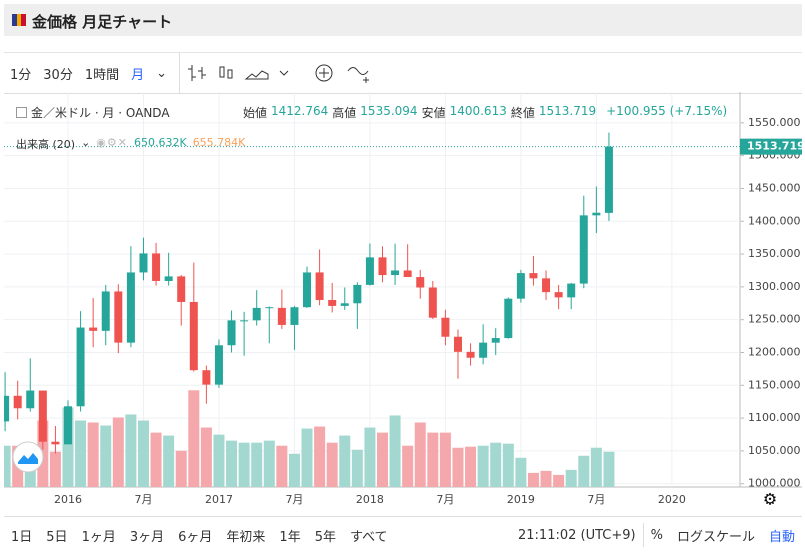  What do you see at coordinates (781, 537) in the screenshot?
I see `auto-scale: 自動` at bounding box center [781, 537].